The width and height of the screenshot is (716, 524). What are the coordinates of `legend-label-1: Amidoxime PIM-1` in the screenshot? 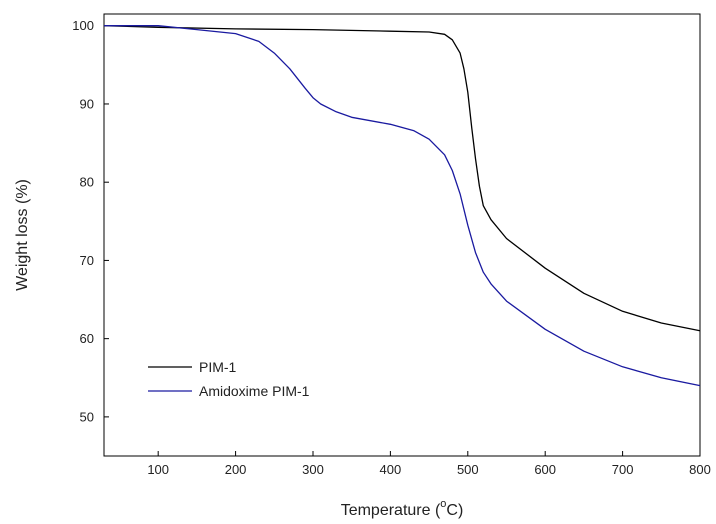 It's located at (254, 391).